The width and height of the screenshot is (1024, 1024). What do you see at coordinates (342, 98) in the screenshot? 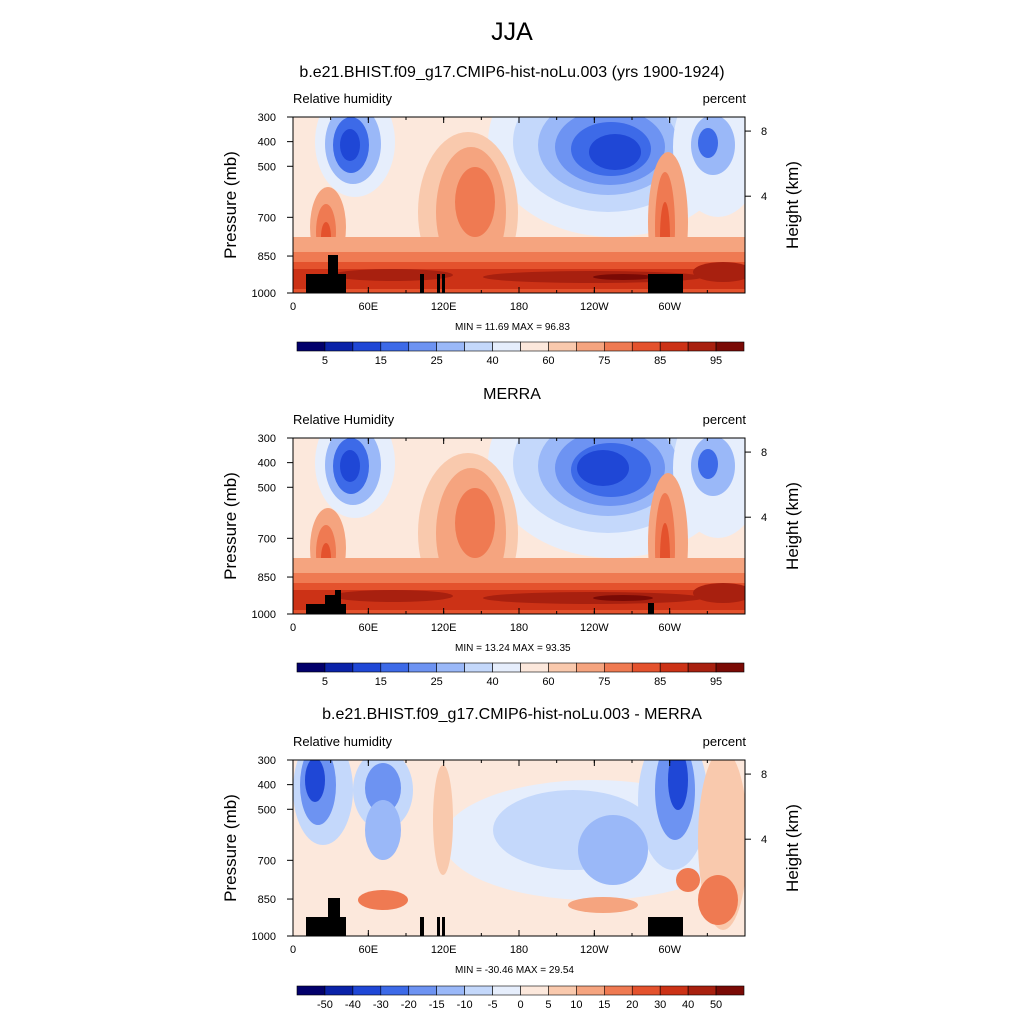
I see `variable-label: Relative humidity` at bounding box center [342, 98].